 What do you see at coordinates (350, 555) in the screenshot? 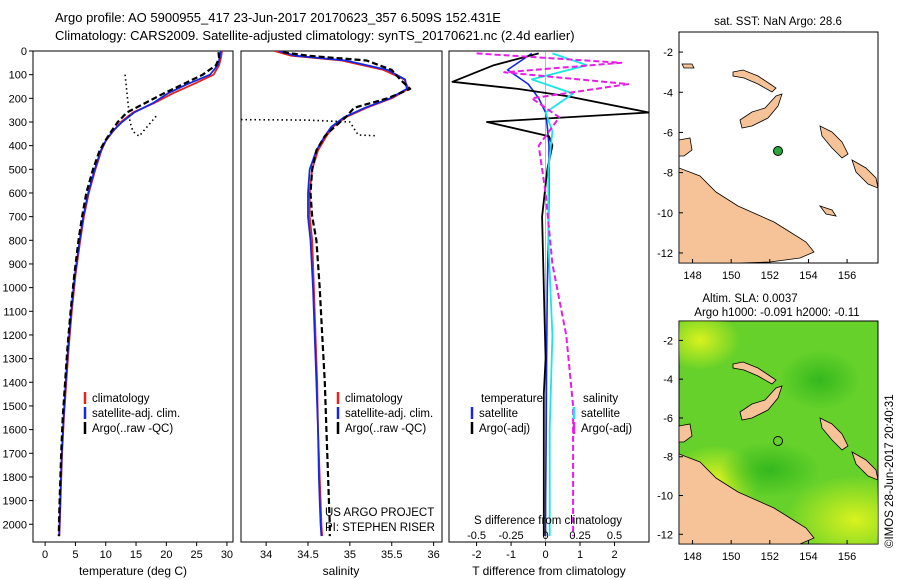
I see `x-tick-label: 35` at bounding box center [350, 555].